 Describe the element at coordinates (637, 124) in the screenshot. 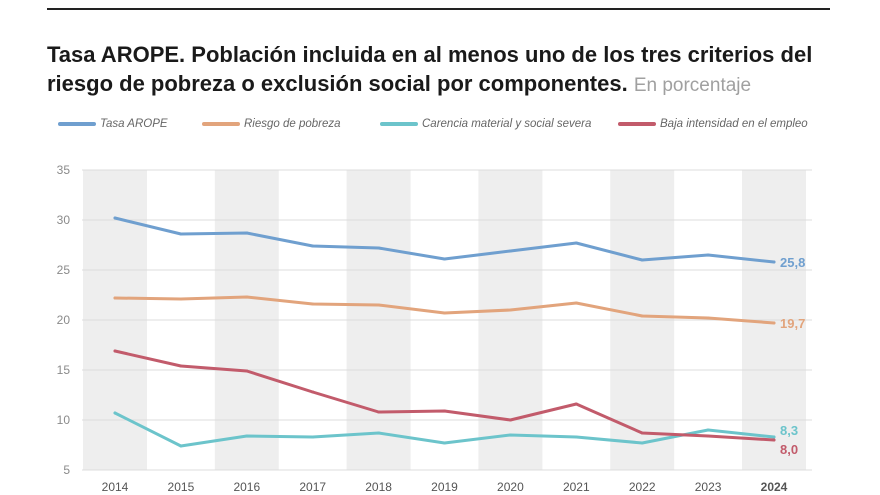

I see `legend-swatch-baja-intensidad` at that location.